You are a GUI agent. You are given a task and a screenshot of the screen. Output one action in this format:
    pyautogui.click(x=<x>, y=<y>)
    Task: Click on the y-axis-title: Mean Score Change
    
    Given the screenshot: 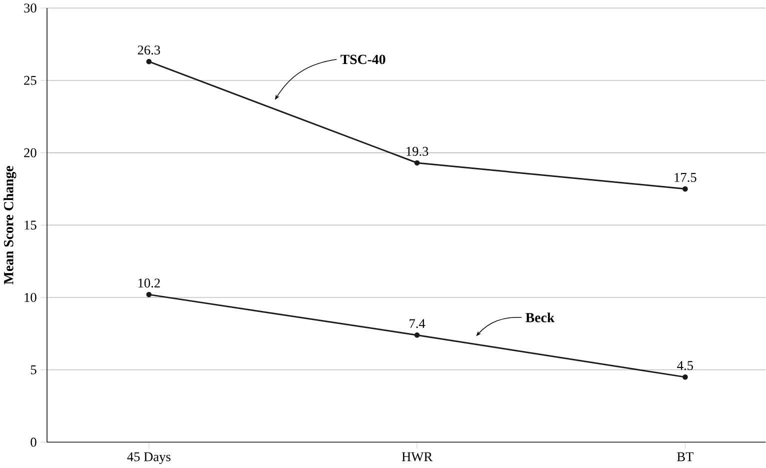 What is the action you would take?
    pyautogui.click(x=10, y=225)
    